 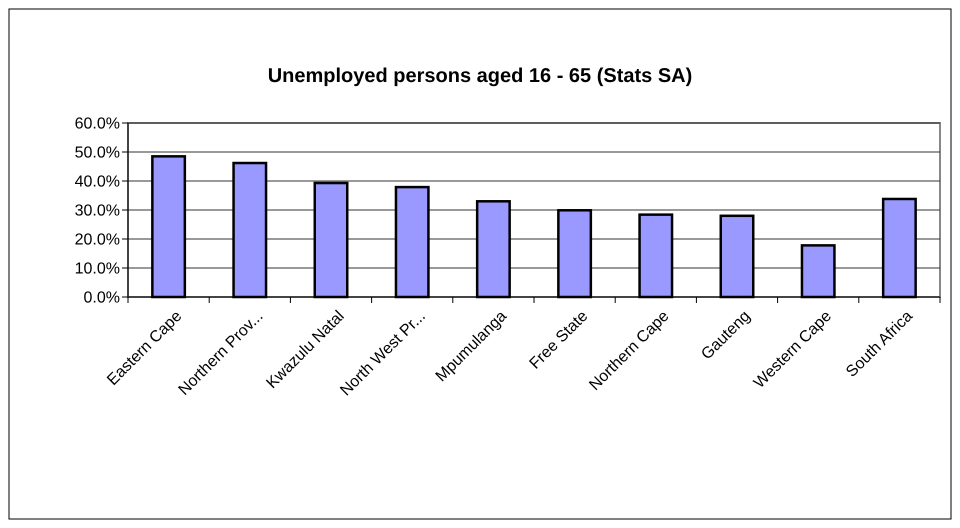 I want to click on y-tick-label: 0.0%, so click(x=102, y=298).